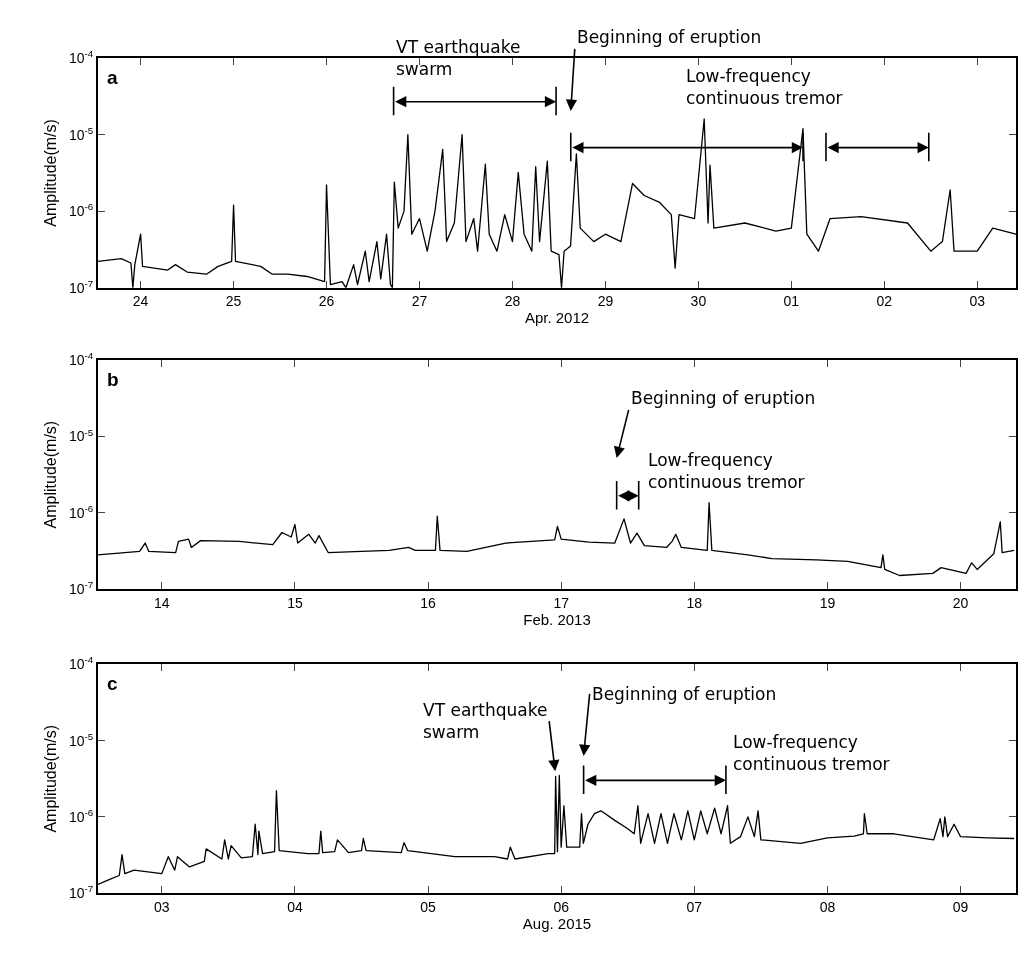 The width and height of the screenshot is (1020, 957). What do you see at coordinates (694, 906) in the screenshot?
I see `x-tick-label: 07` at bounding box center [694, 906].